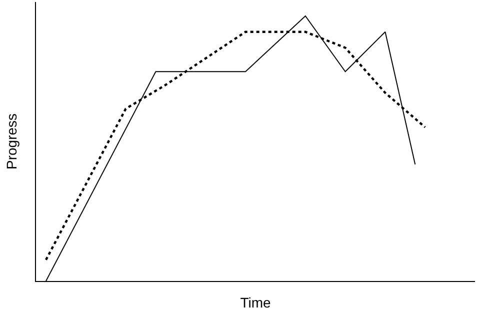  Describe the element at coordinates (12, 141) in the screenshot. I see `y-axis-title: Progress` at that location.